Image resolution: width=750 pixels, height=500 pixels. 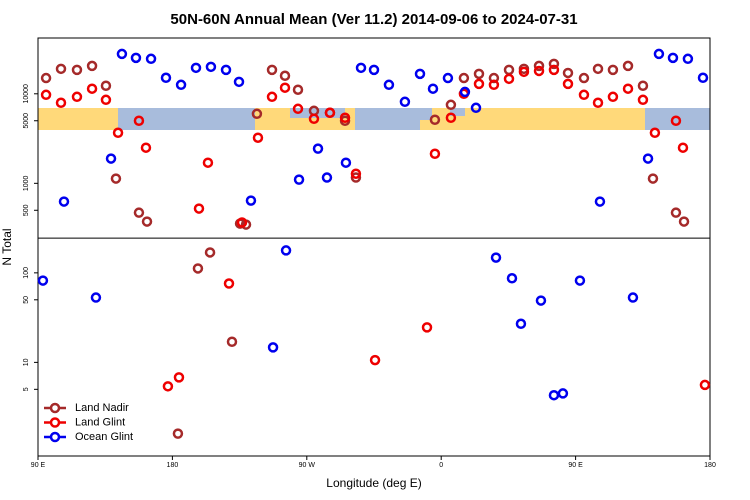 What do you see at coordinates (100, 422) in the screenshot?
I see `legend-label: Land Glint` at bounding box center [100, 422].